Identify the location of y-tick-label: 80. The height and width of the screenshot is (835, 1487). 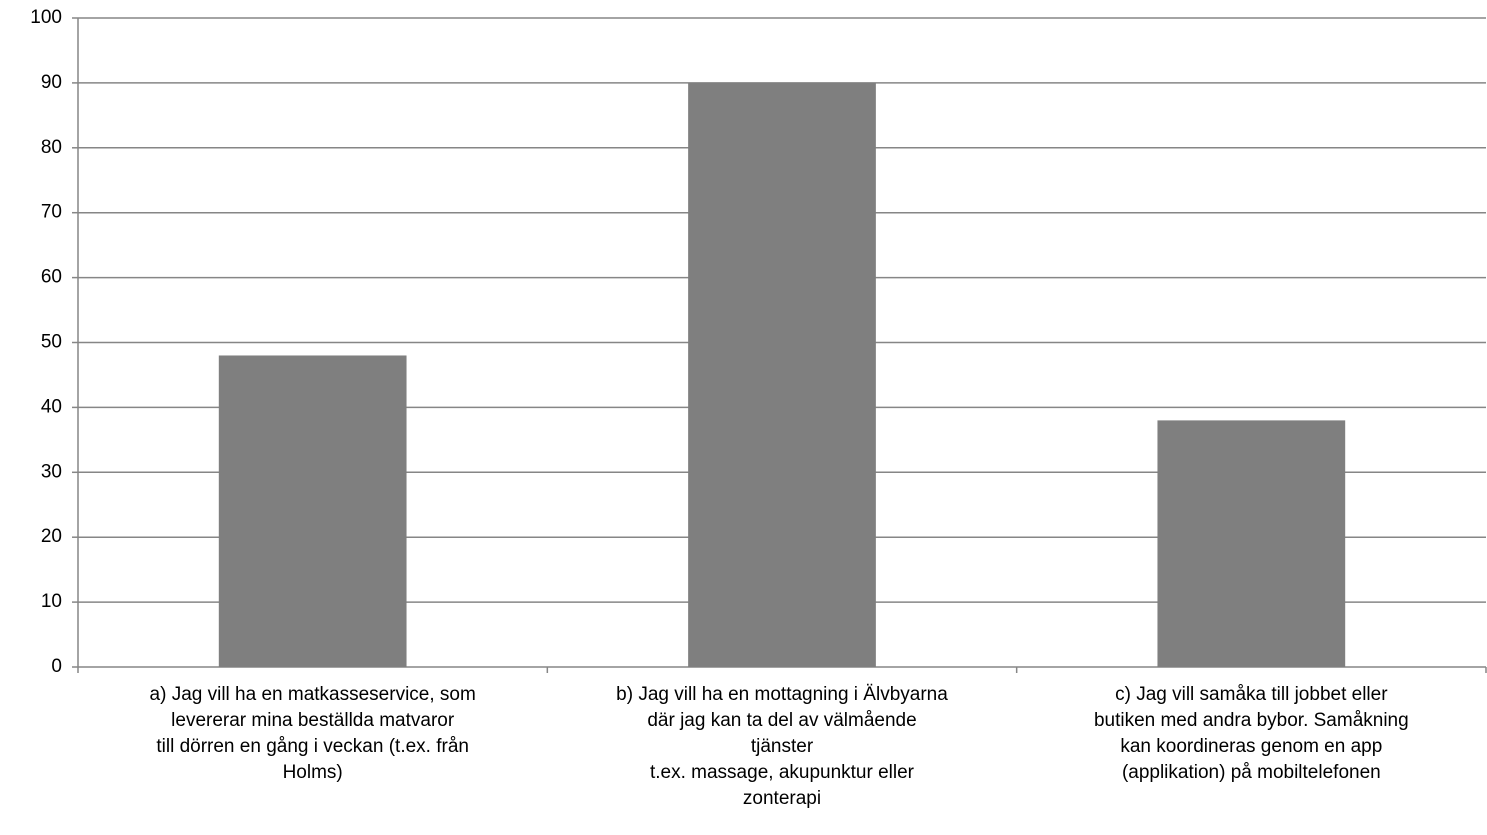
(51, 147).